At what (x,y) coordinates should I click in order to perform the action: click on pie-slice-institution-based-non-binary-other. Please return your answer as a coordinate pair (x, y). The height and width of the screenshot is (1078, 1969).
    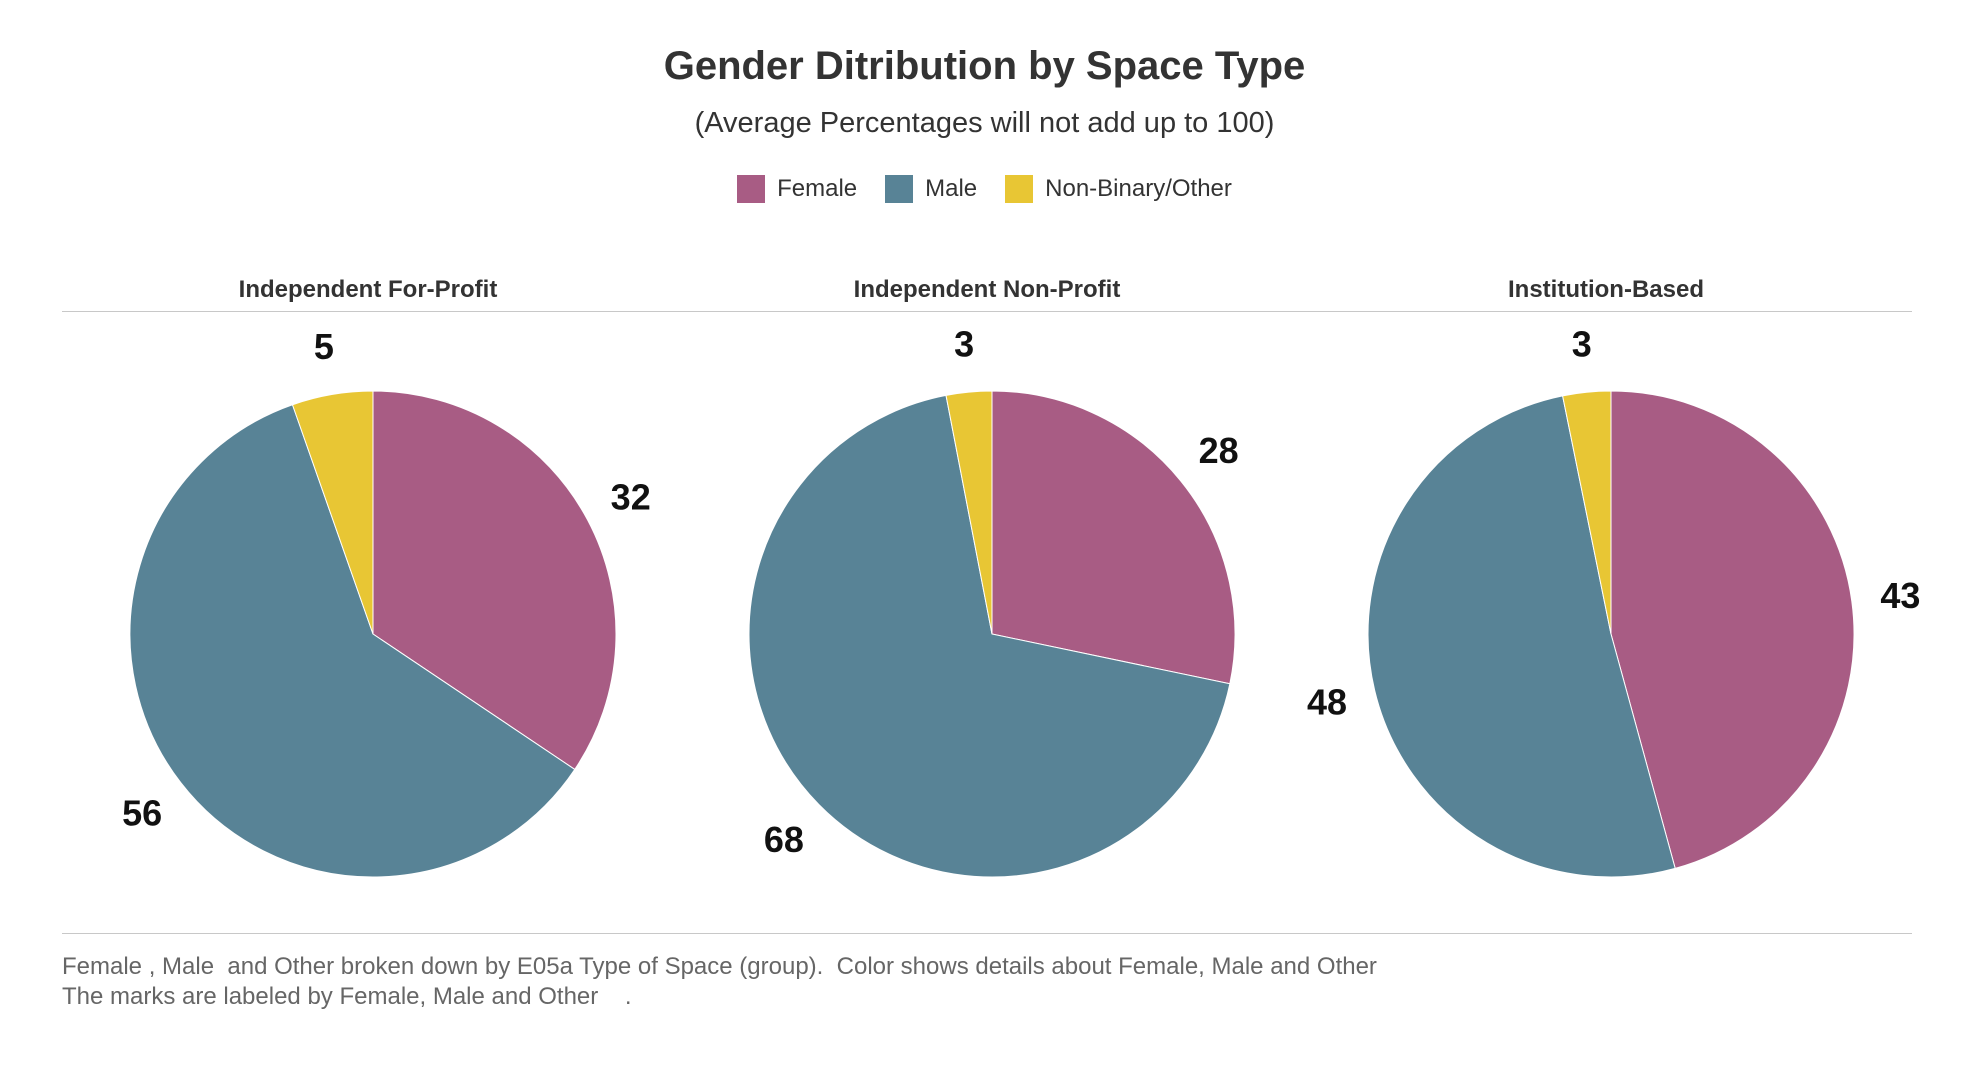
    Looking at the image, I should click on (1587, 512).